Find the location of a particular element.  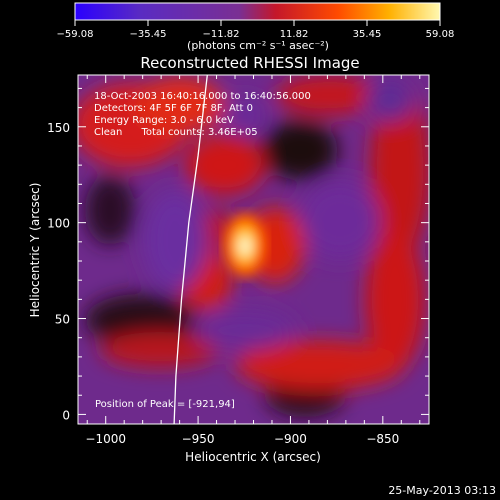

colorbar-tick-label: −35.45 is located at coordinates (147, 34).